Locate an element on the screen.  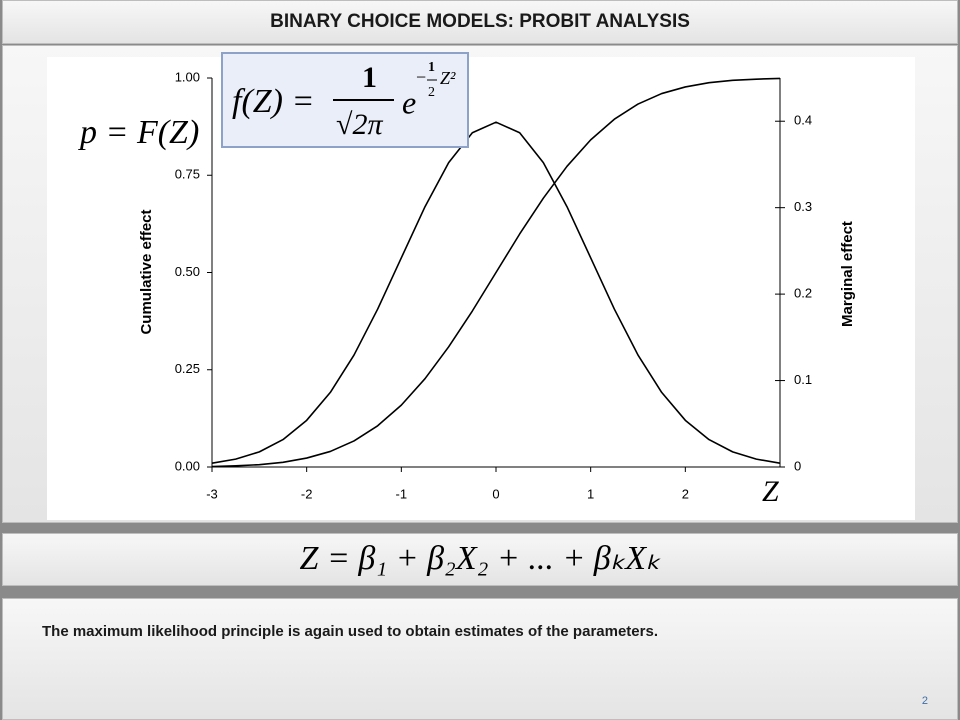
pdf-formula-exp-var: Z² is located at coordinates (448, 78).